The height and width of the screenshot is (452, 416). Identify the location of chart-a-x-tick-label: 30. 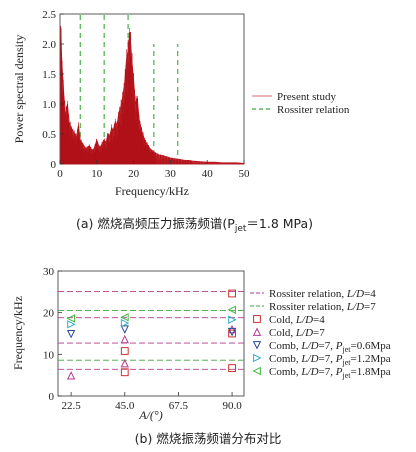
(171, 174).